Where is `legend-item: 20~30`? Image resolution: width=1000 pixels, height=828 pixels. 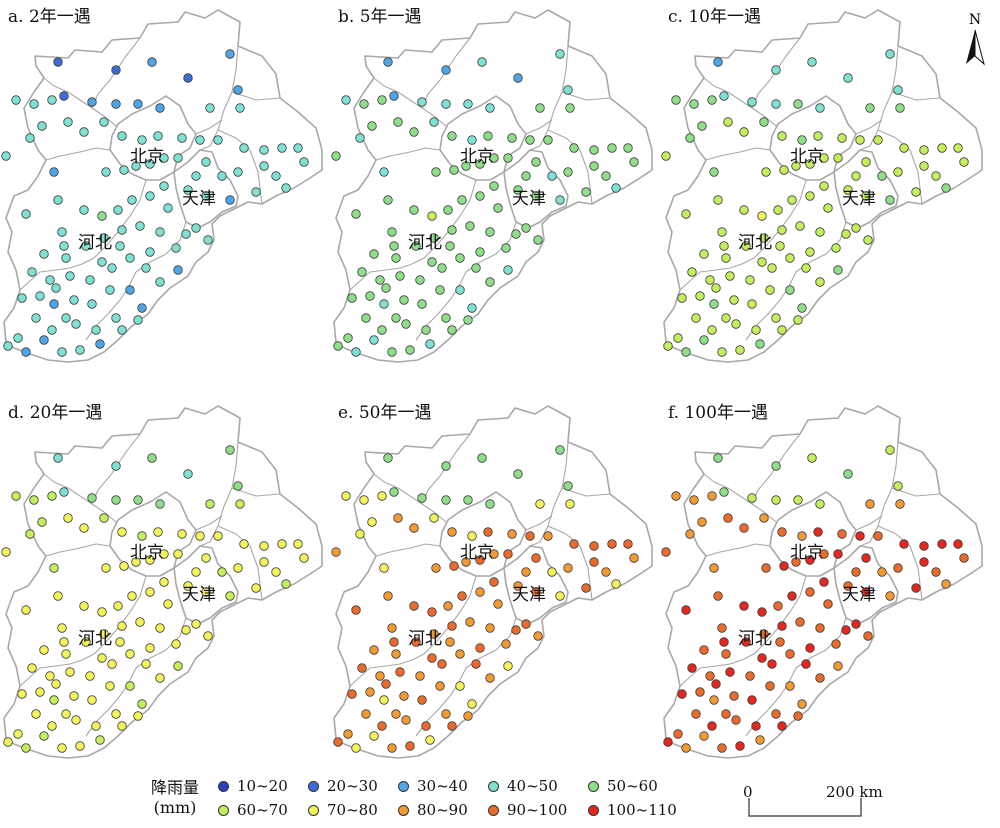
legend-item: 20~30 is located at coordinates (343, 786).